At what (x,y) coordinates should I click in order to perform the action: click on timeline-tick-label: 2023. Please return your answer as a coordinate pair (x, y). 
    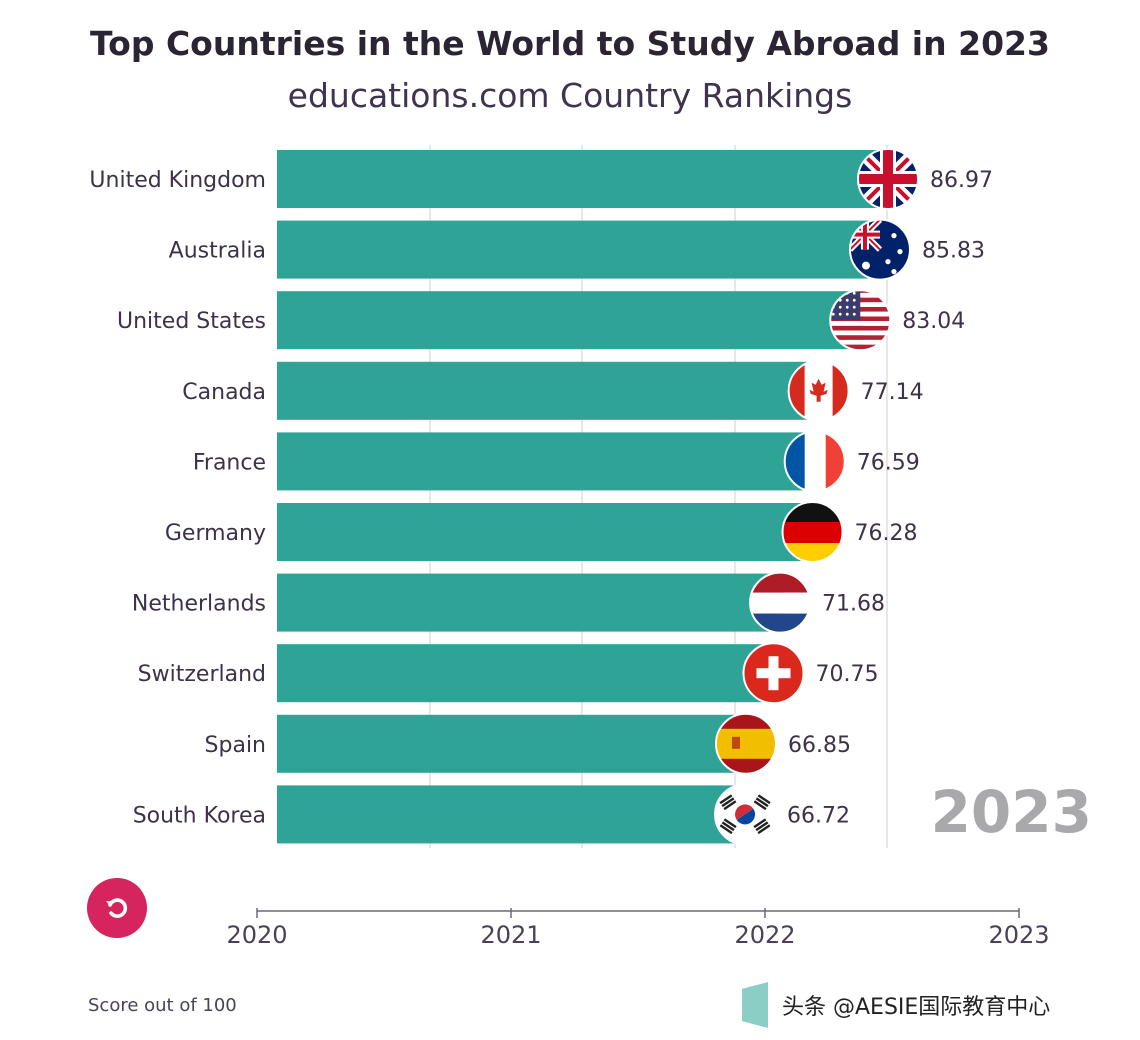
    Looking at the image, I should click on (1018, 935).